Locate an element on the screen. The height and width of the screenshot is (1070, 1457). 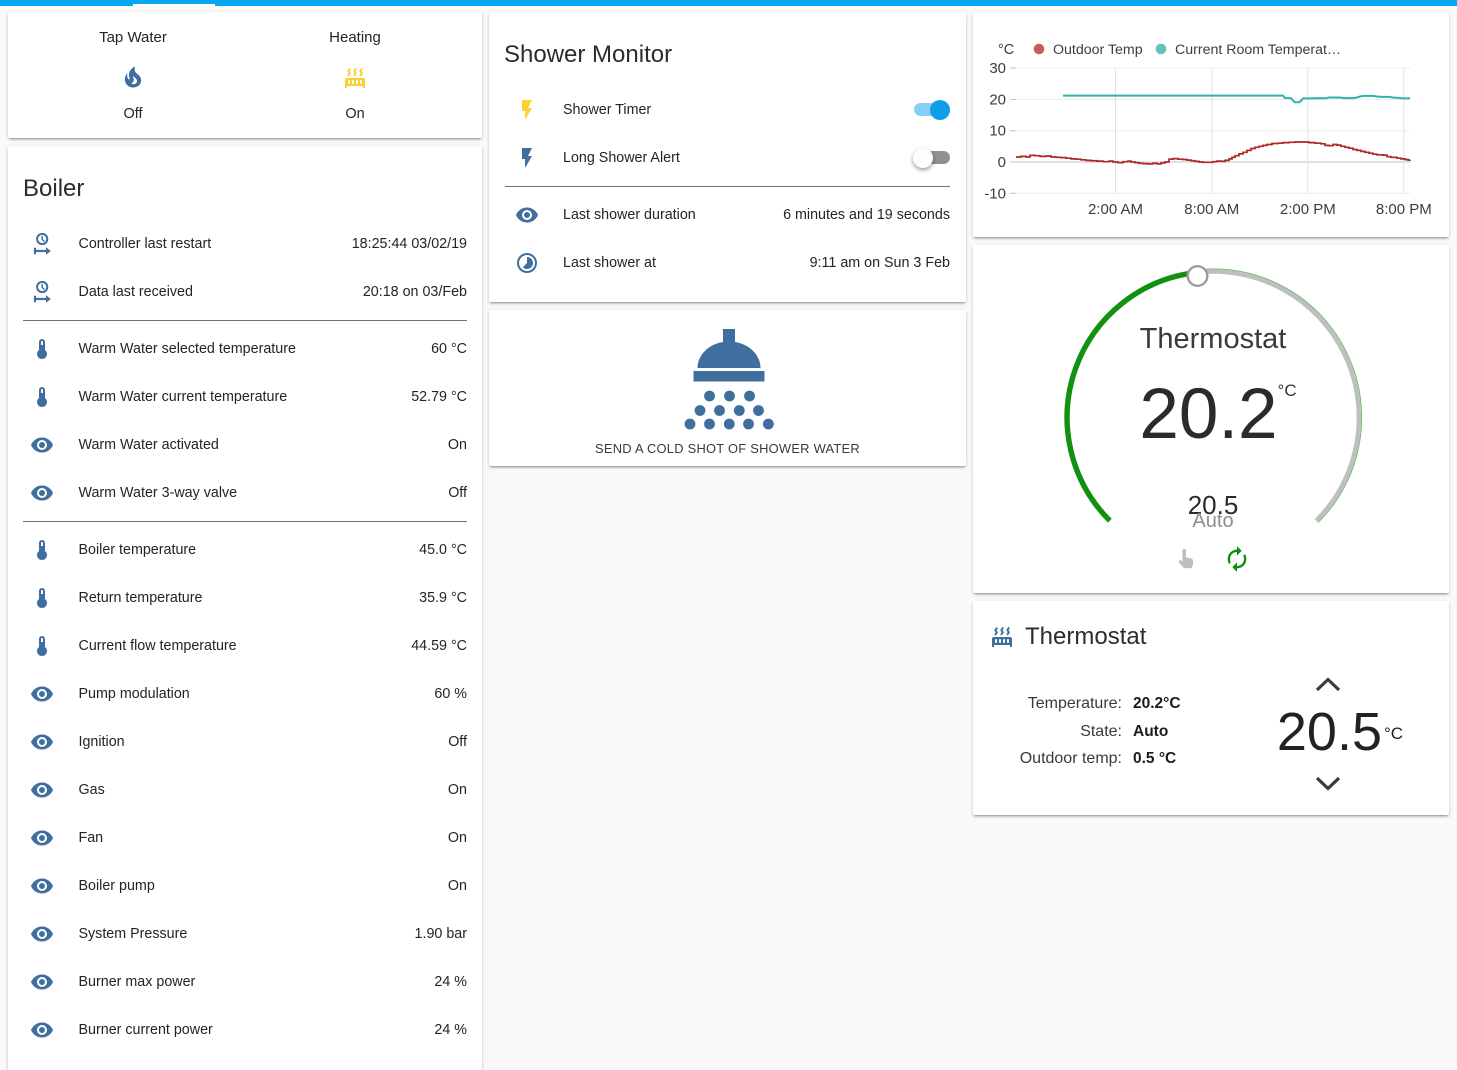
svg-text: 8:00 AM is located at coordinates (1211, 209).